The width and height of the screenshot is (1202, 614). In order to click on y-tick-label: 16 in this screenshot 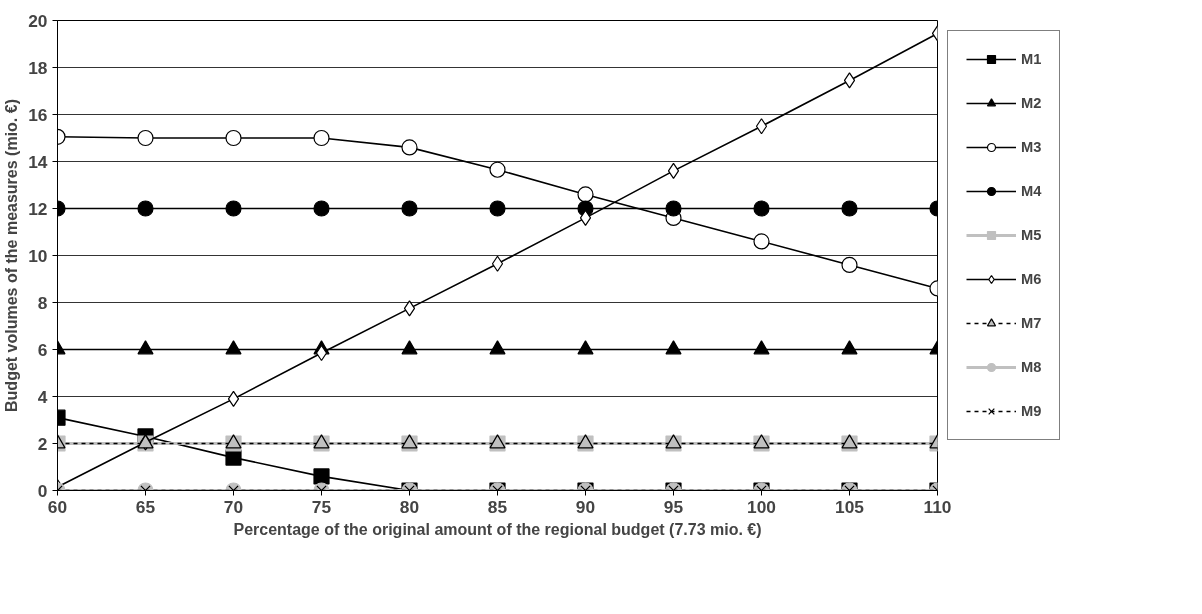, I will do `click(38, 114)`.